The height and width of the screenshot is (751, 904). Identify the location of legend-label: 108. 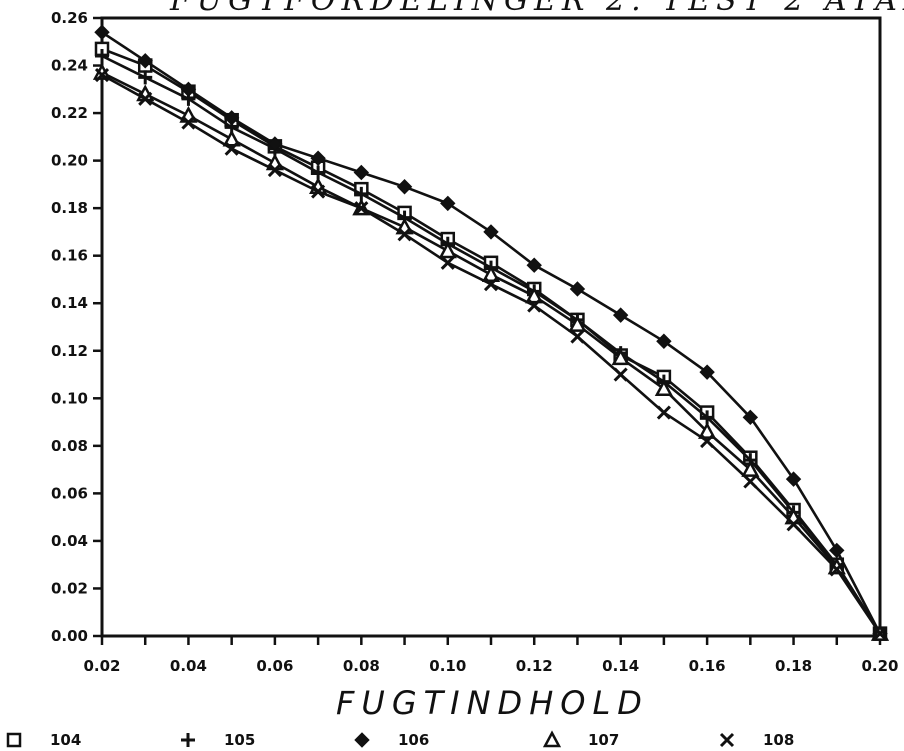
(778, 740).